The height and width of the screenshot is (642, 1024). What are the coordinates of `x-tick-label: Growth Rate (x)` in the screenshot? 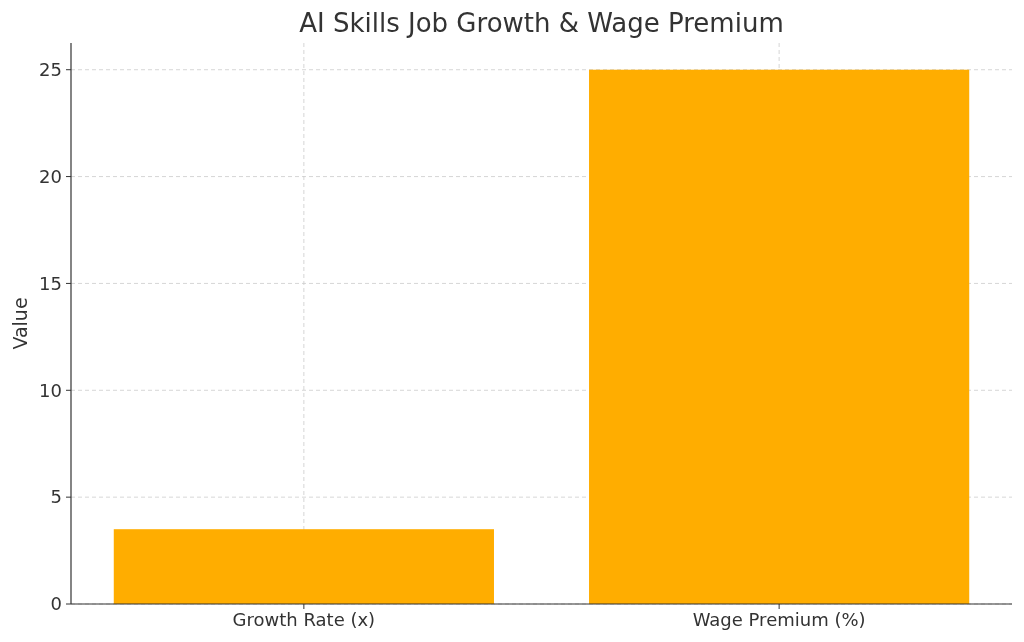 It's located at (304, 619).